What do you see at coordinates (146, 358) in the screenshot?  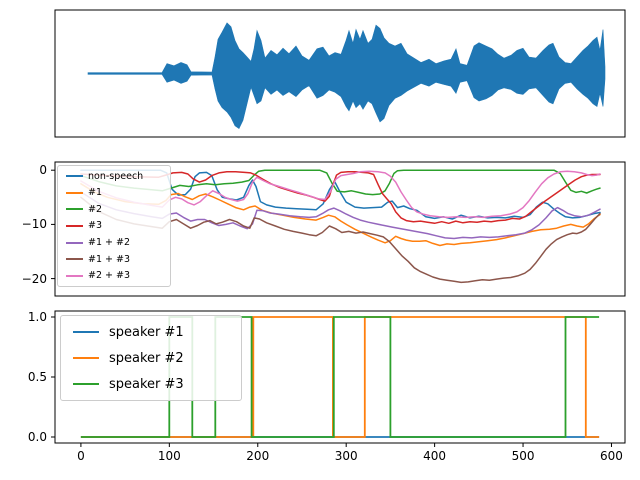 I see `legend-label: speaker #2` at bounding box center [146, 358].